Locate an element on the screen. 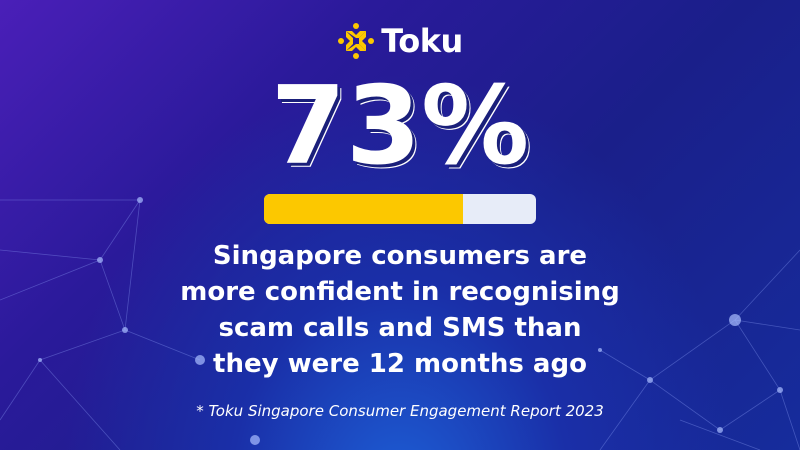 This screenshot has height=450, width=800. toku-logo-icon is located at coordinates (356, 41).